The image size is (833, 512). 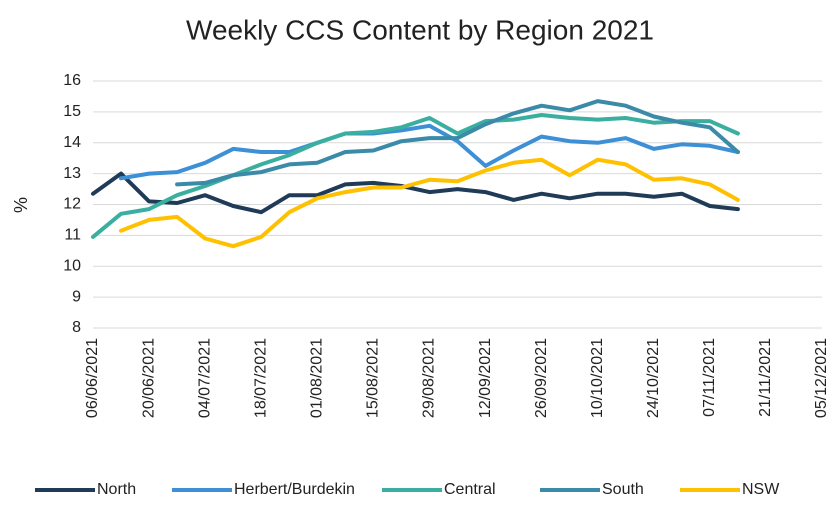 I want to click on x-tick-label: 15/08/2021, so click(x=373, y=378).